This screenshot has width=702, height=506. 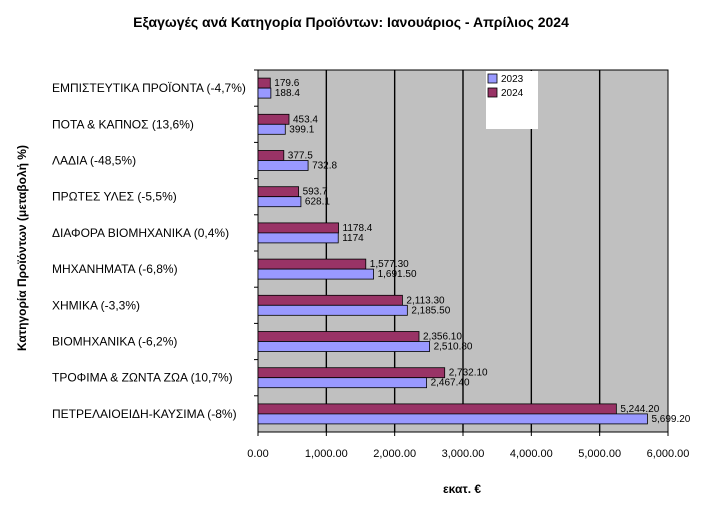 What do you see at coordinates (358, 228) in the screenshot?
I see `data-label-2024: 1178.4` at bounding box center [358, 228].